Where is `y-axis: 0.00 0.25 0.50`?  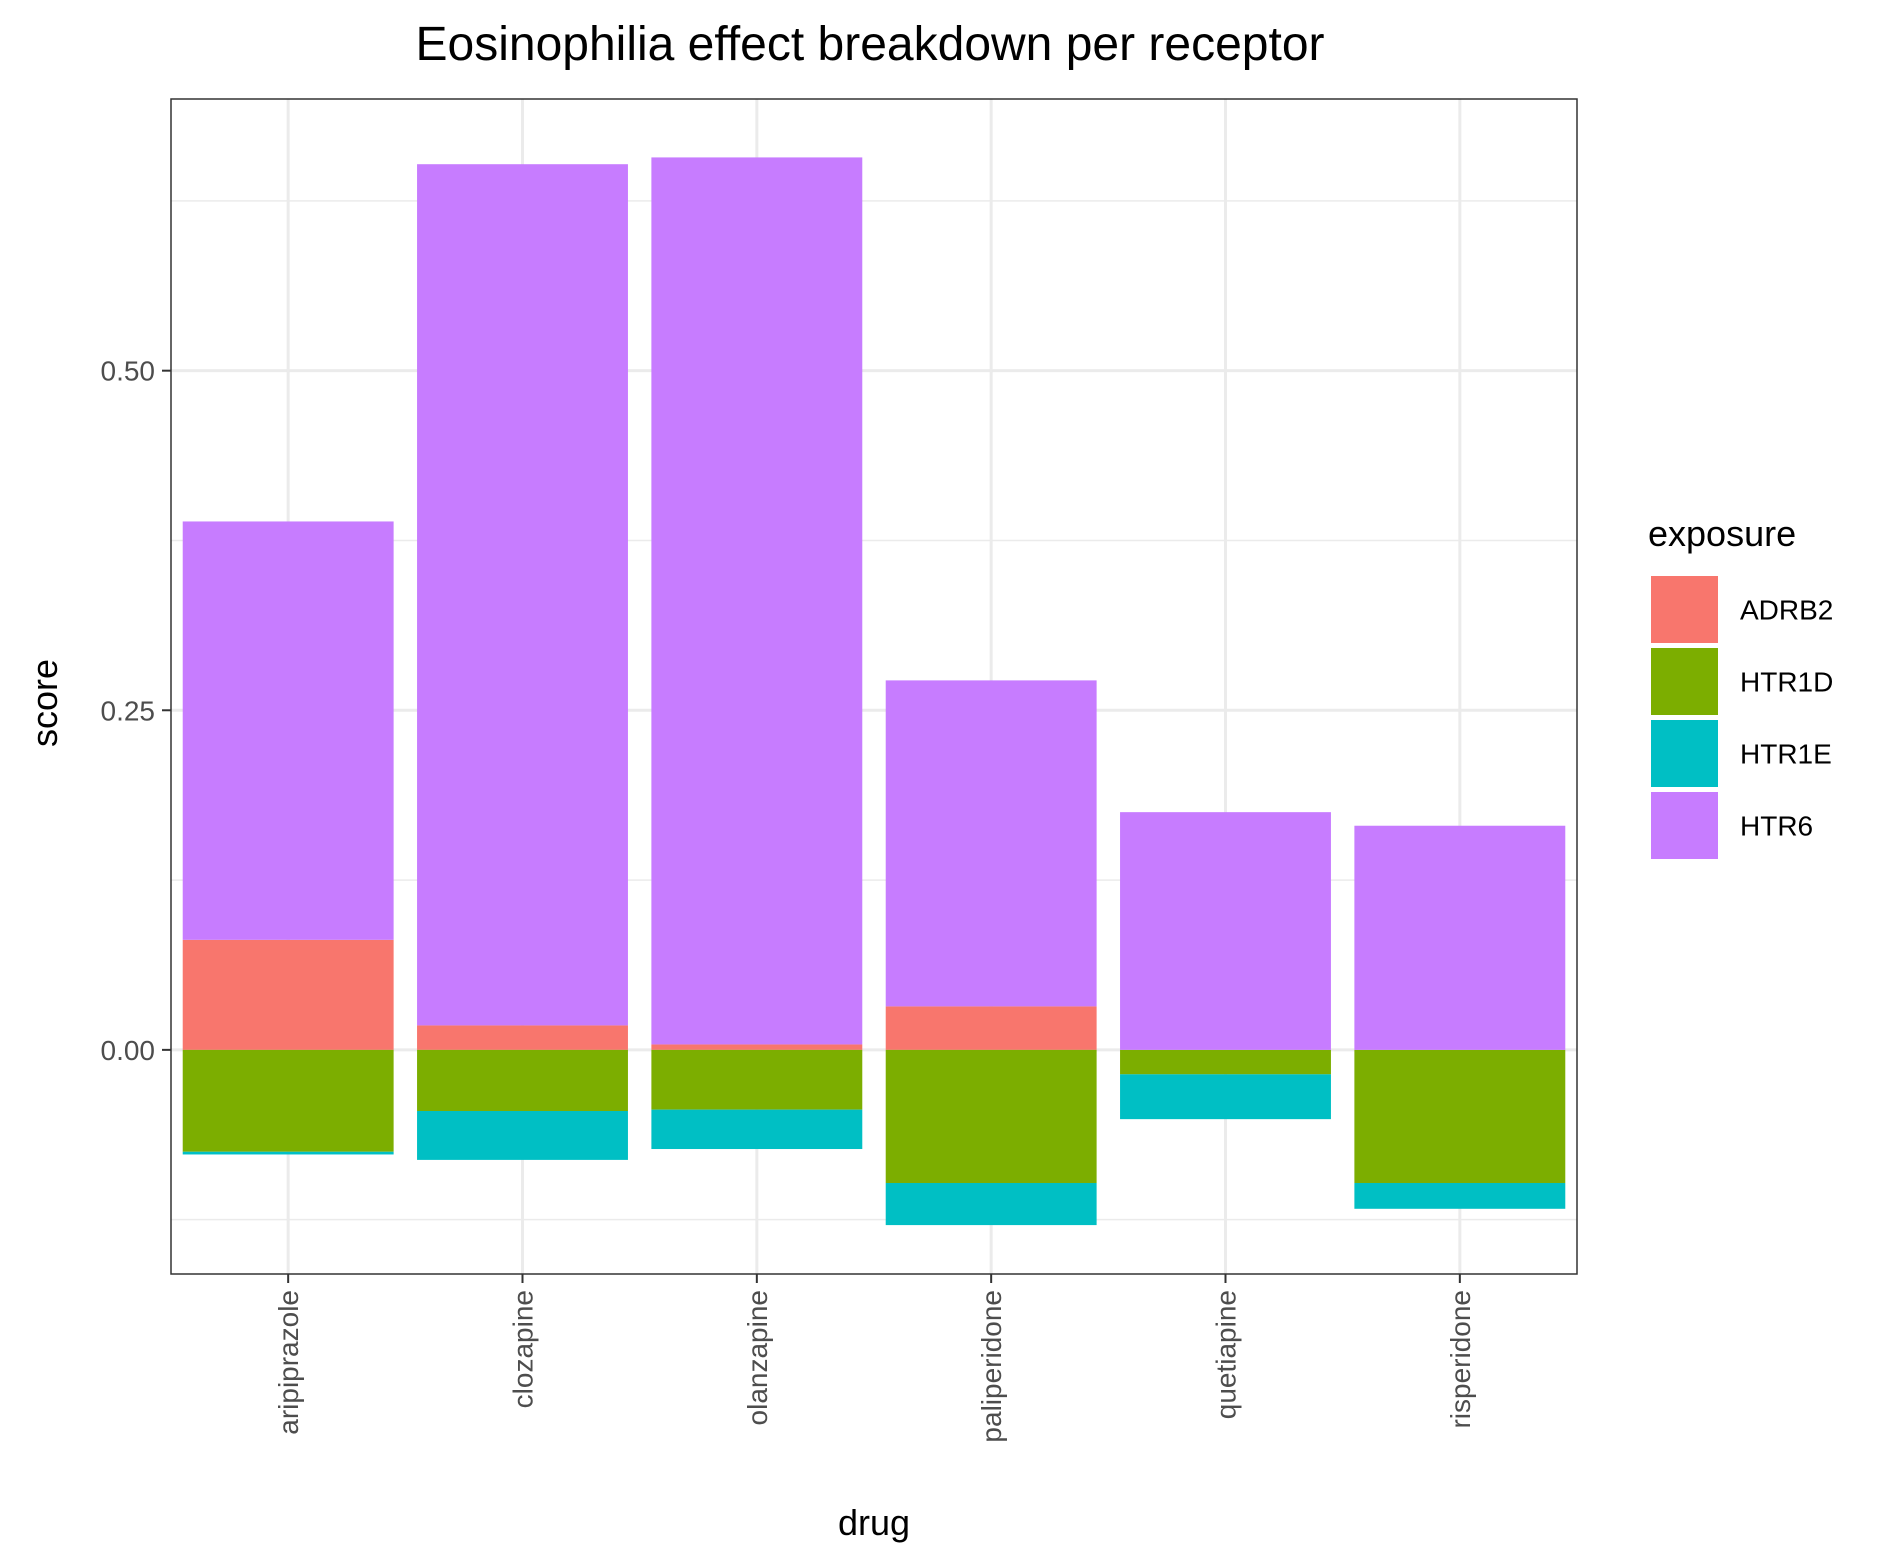 y-axis: 0.00 0.25 0.50 is located at coordinates (136, 711).